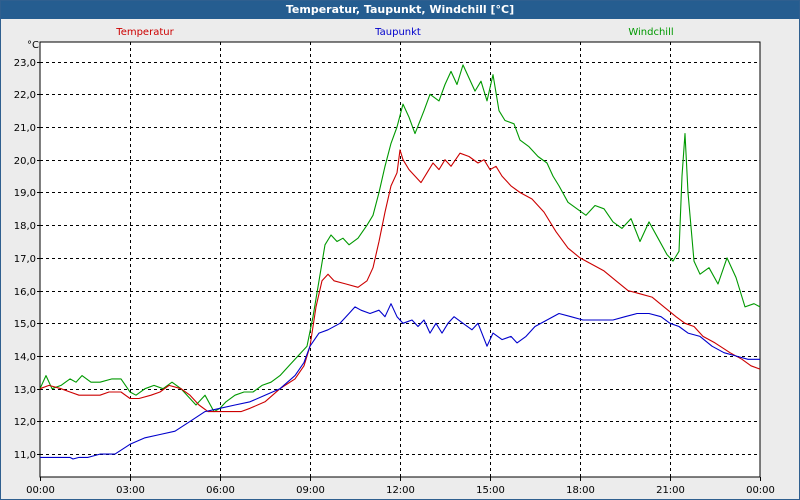  What do you see at coordinates (130, 490) in the screenshot?
I see `x-tick-time: 03:00` at bounding box center [130, 490].